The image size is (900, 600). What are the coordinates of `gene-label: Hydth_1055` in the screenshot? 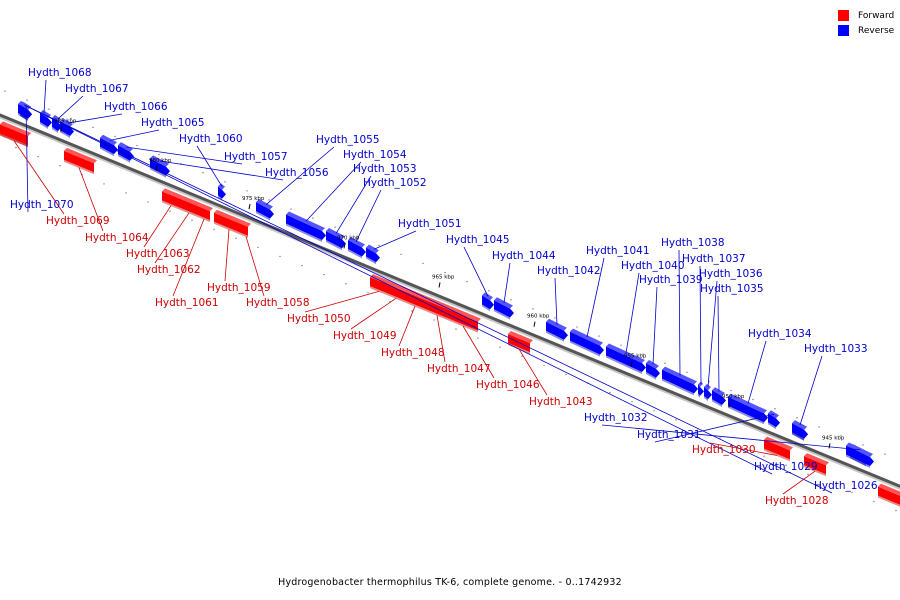 It's located at (348, 140).